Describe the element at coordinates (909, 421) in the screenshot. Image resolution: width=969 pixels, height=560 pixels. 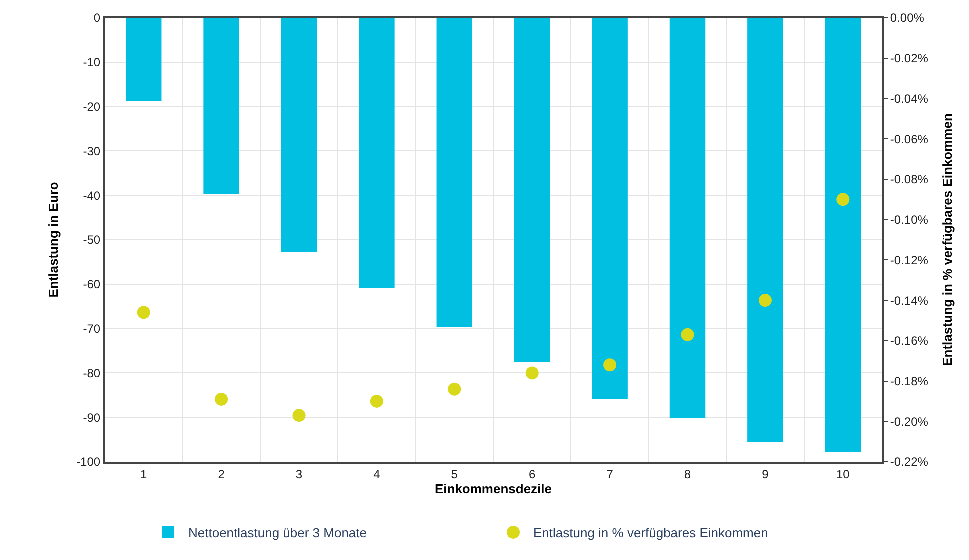
I see `y2-tick-label: -0.20%` at that location.